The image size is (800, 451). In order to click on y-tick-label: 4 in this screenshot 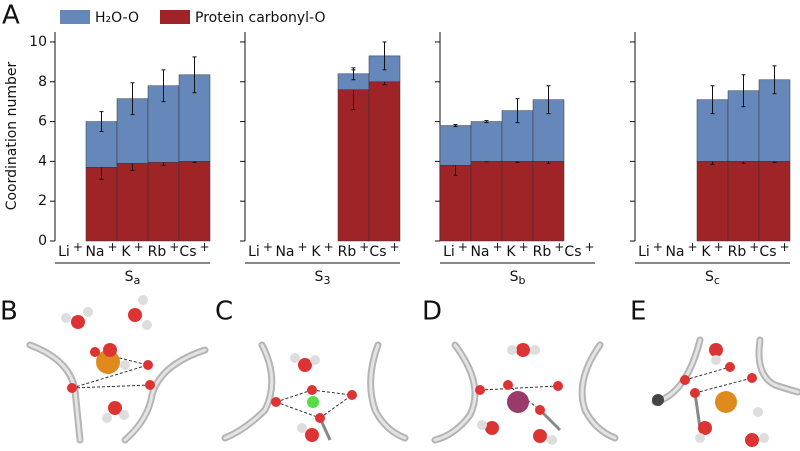, I will do `click(42, 161)`.